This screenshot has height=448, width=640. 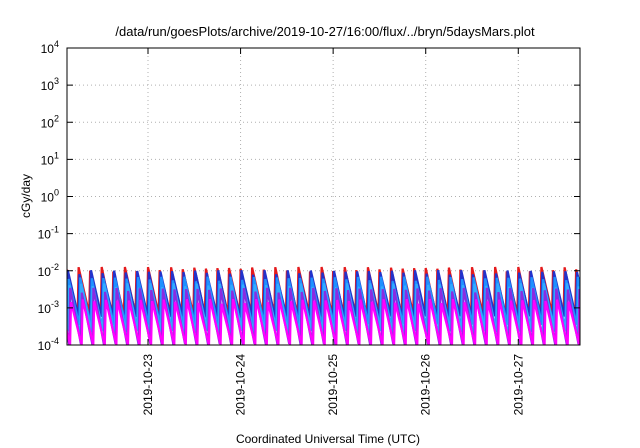 I want to click on x-tick-label: 2019-10-25, so click(x=333, y=385).